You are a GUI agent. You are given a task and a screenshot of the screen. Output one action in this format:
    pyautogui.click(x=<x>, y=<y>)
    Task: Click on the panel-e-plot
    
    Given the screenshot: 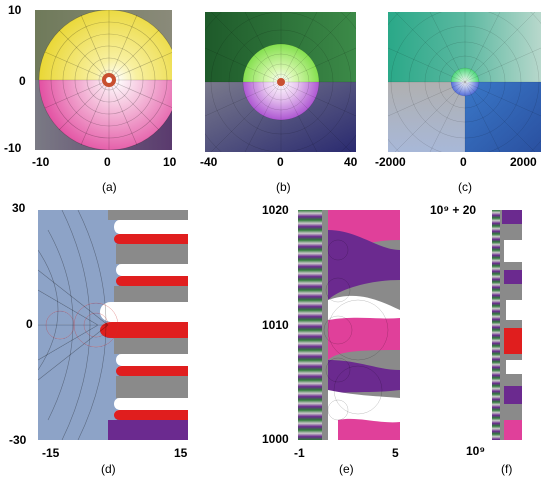 What is the action you would take?
    pyautogui.click(x=349, y=325)
    